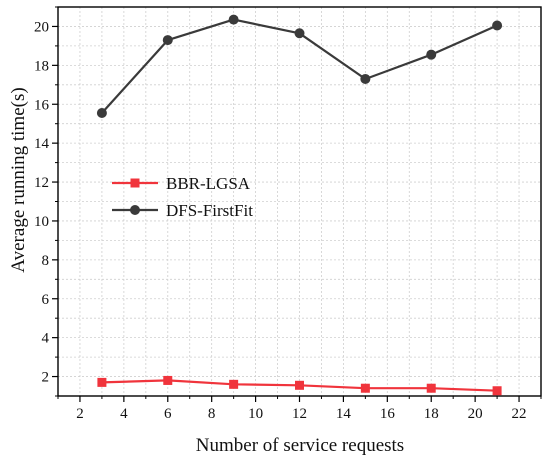 The height and width of the screenshot is (462, 550). Describe the element at coordinates (388, 414) in the screenshot. I see `x-tick-label: 16` at that location.